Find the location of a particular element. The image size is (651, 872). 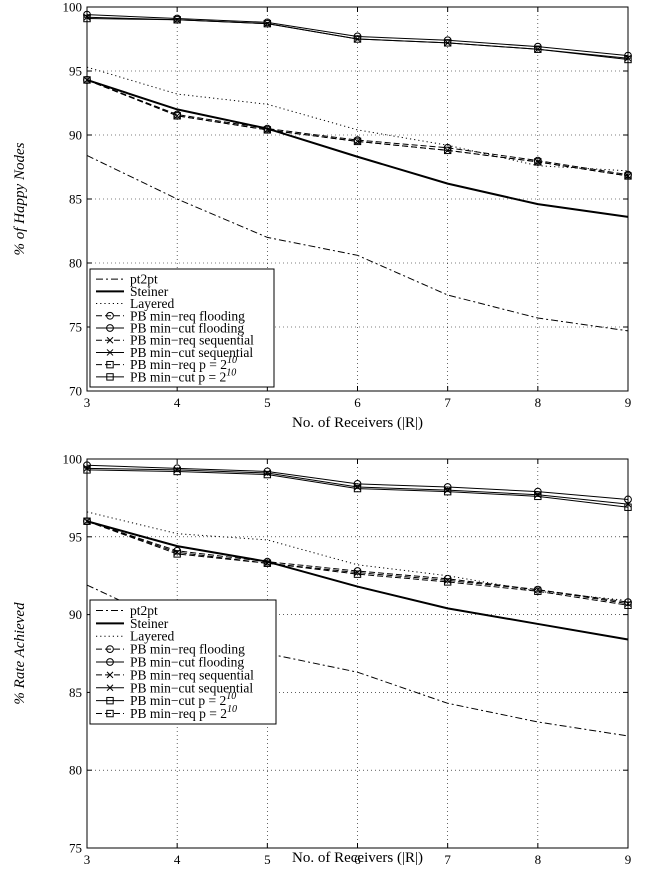

y-tick-label: 90 is located at coordinates (75, 614).